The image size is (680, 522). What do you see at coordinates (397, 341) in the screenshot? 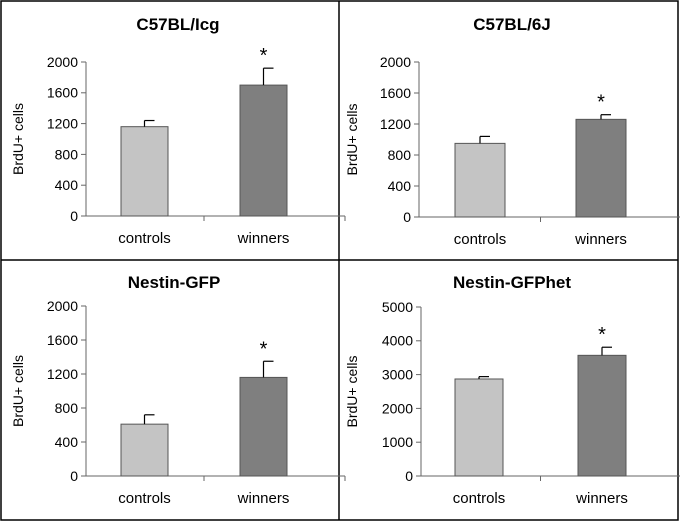
I see `y-tick-label: 4000` at bounding box center [397, 341].